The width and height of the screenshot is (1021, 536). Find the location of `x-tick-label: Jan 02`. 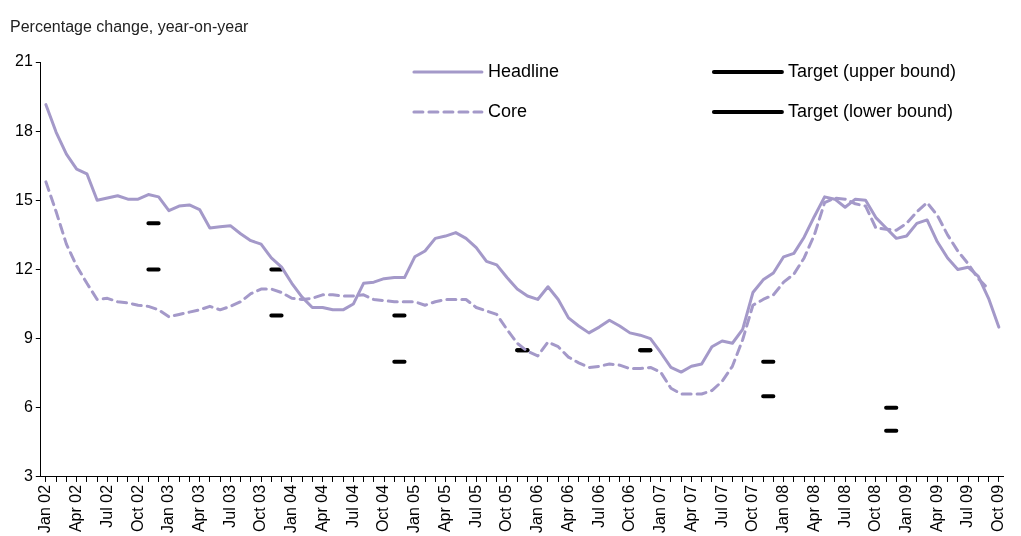

x-tick-label: Jan 02 is located at coordinates (45, 509).